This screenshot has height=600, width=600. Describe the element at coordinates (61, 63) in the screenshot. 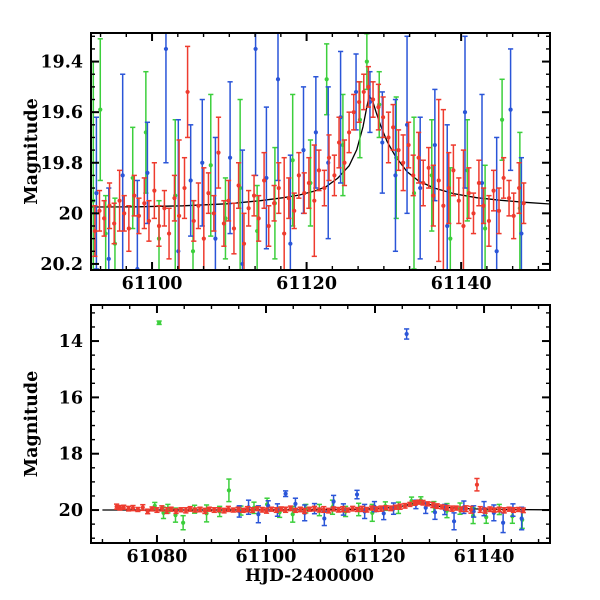

I see `y-tick-label: 19.4` at that location.